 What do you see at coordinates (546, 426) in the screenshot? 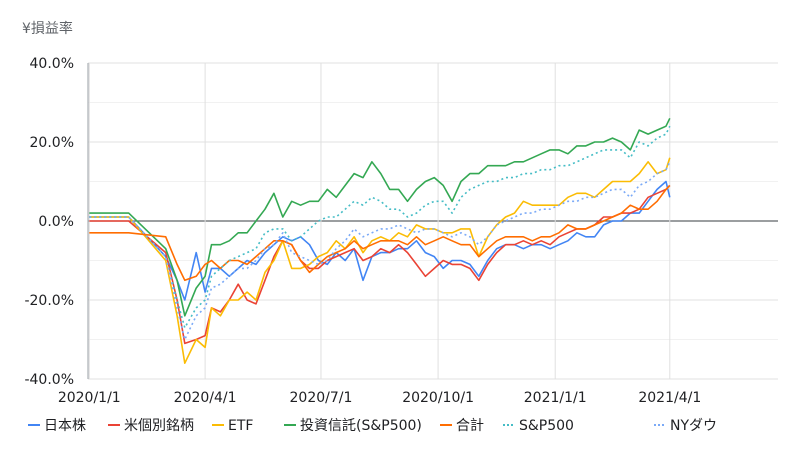
I see `legend-label-5: S&P500` at bounding box center [546, 426].